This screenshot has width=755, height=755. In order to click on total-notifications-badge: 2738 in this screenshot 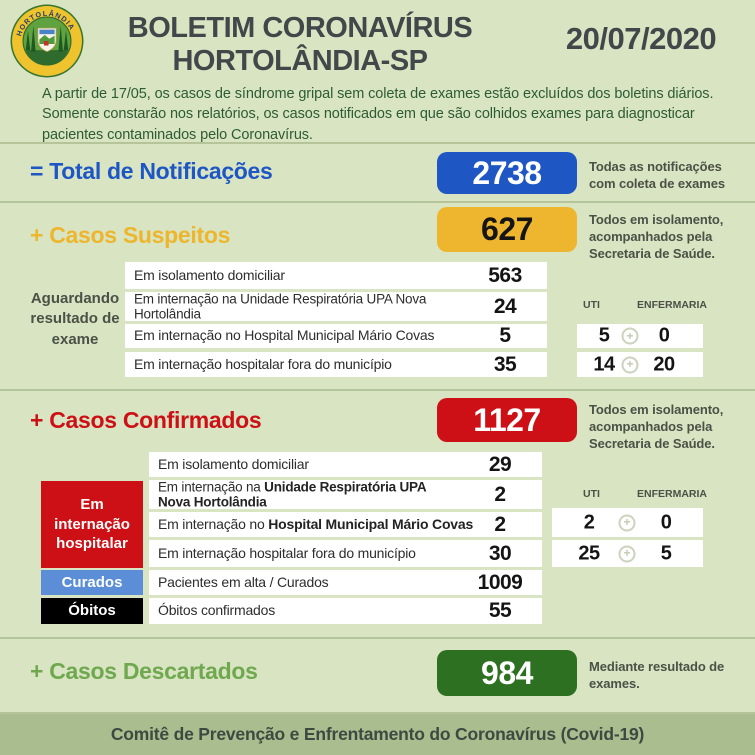, I will do `click(507, 173)`.